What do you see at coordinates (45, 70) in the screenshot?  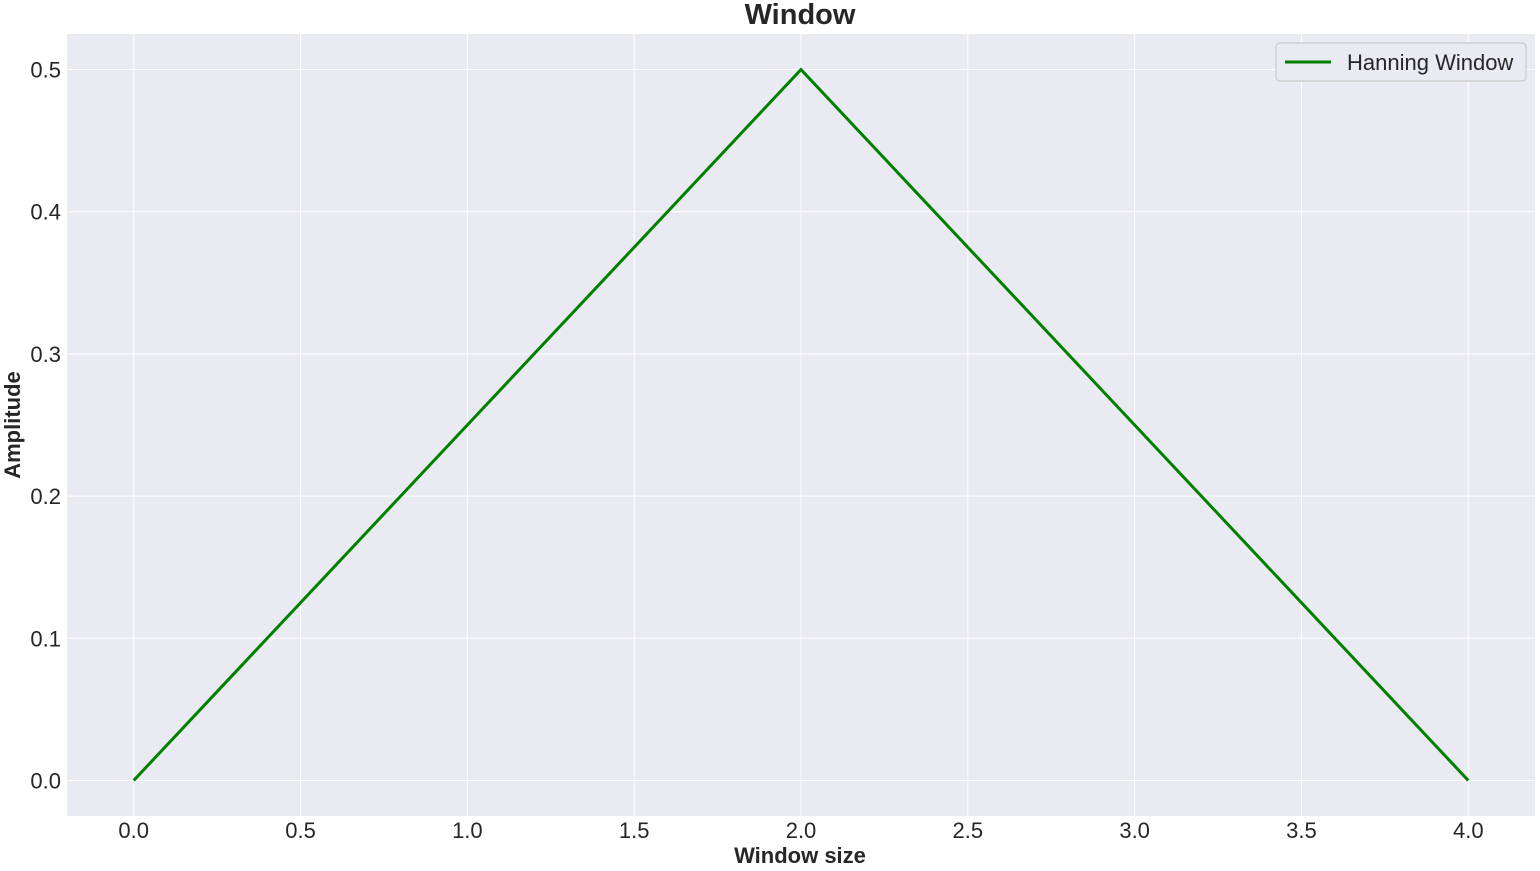 I see `y-tick-label: 0.5` at bounding box center [45, 70].